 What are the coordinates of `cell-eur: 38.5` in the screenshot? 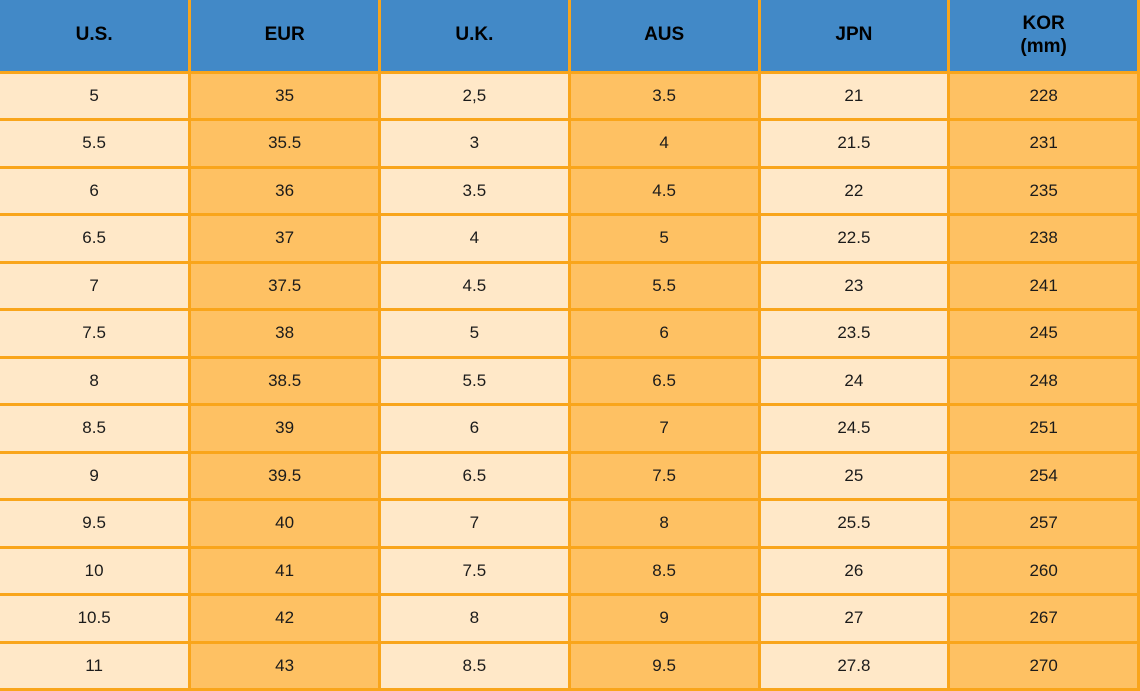 It's located at (285, 381).